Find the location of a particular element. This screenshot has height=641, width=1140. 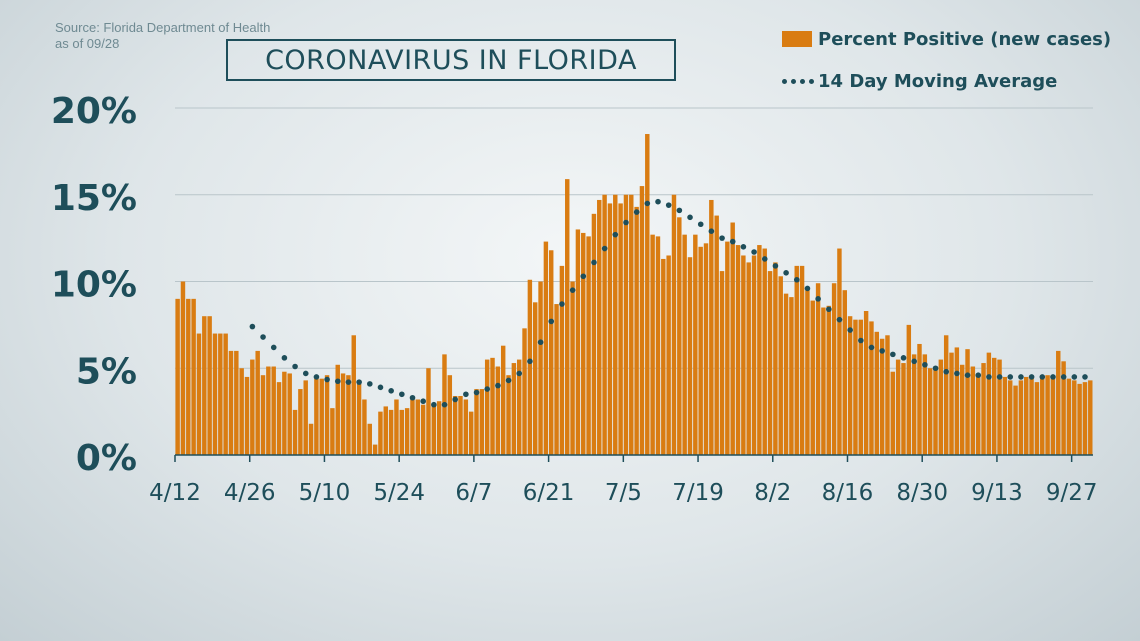

x-tick-label: 5/10 is located at coordinates (325, 493).